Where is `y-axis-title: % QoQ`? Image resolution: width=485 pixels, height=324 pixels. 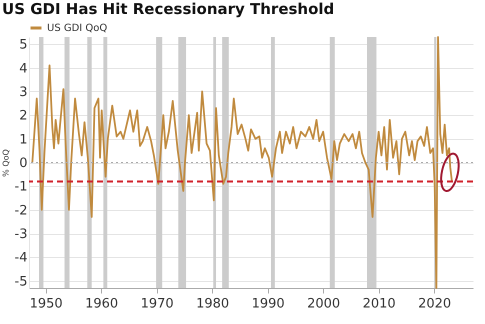 y-axis-title: % QoQ is located at coordinates (6, 163).